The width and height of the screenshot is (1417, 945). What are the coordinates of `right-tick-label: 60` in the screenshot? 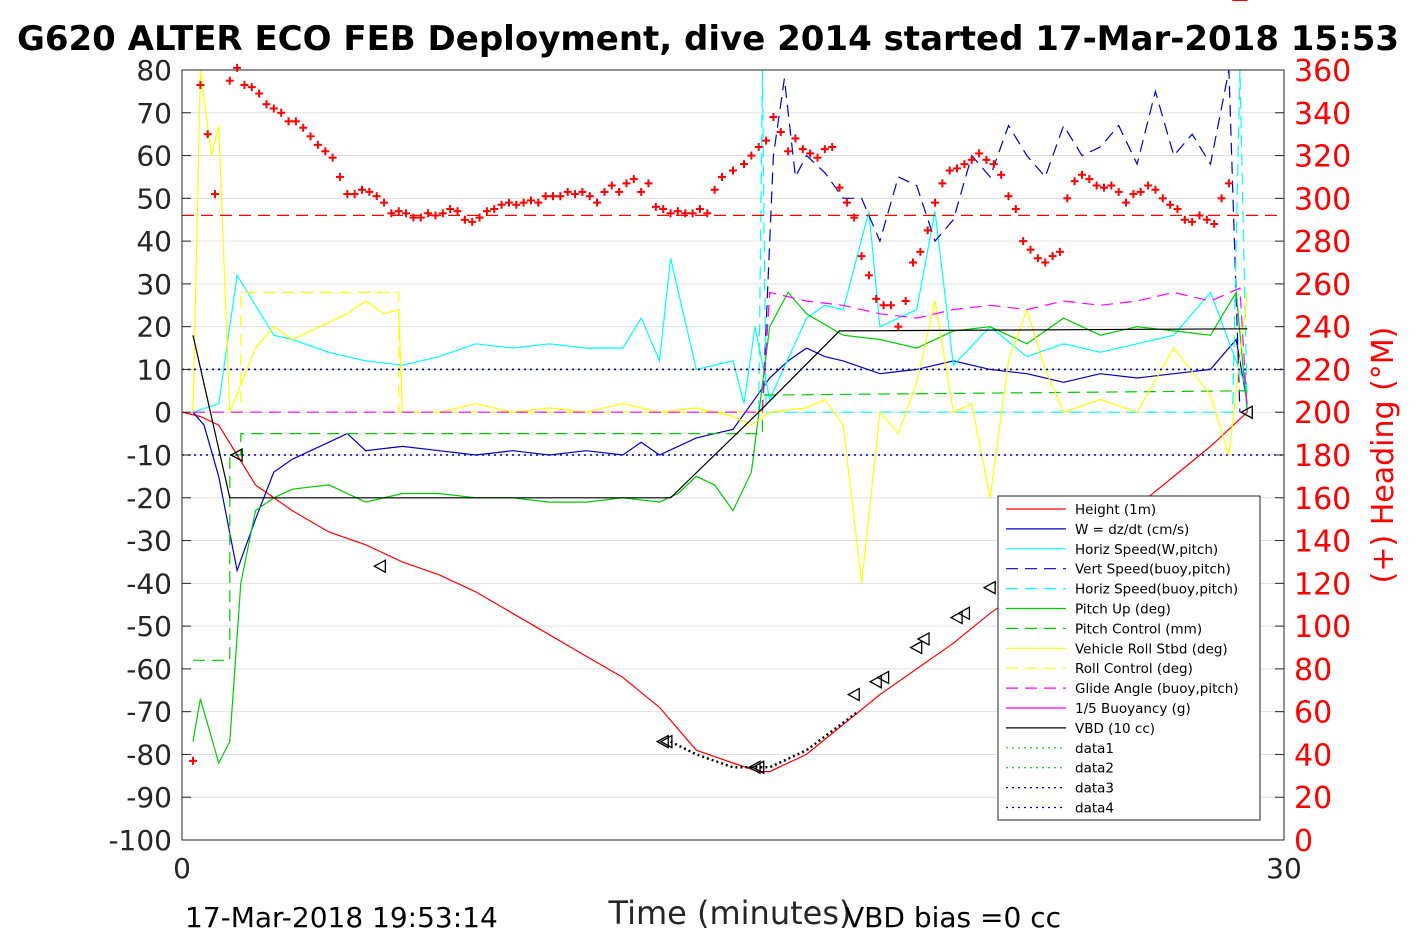 It's located at (1313, 713).